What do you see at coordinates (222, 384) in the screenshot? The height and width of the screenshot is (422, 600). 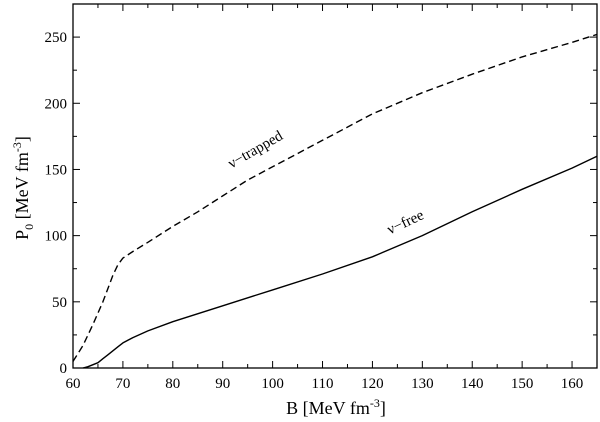 I see `x-tick-label: 90` at bounding box center [222, 384].